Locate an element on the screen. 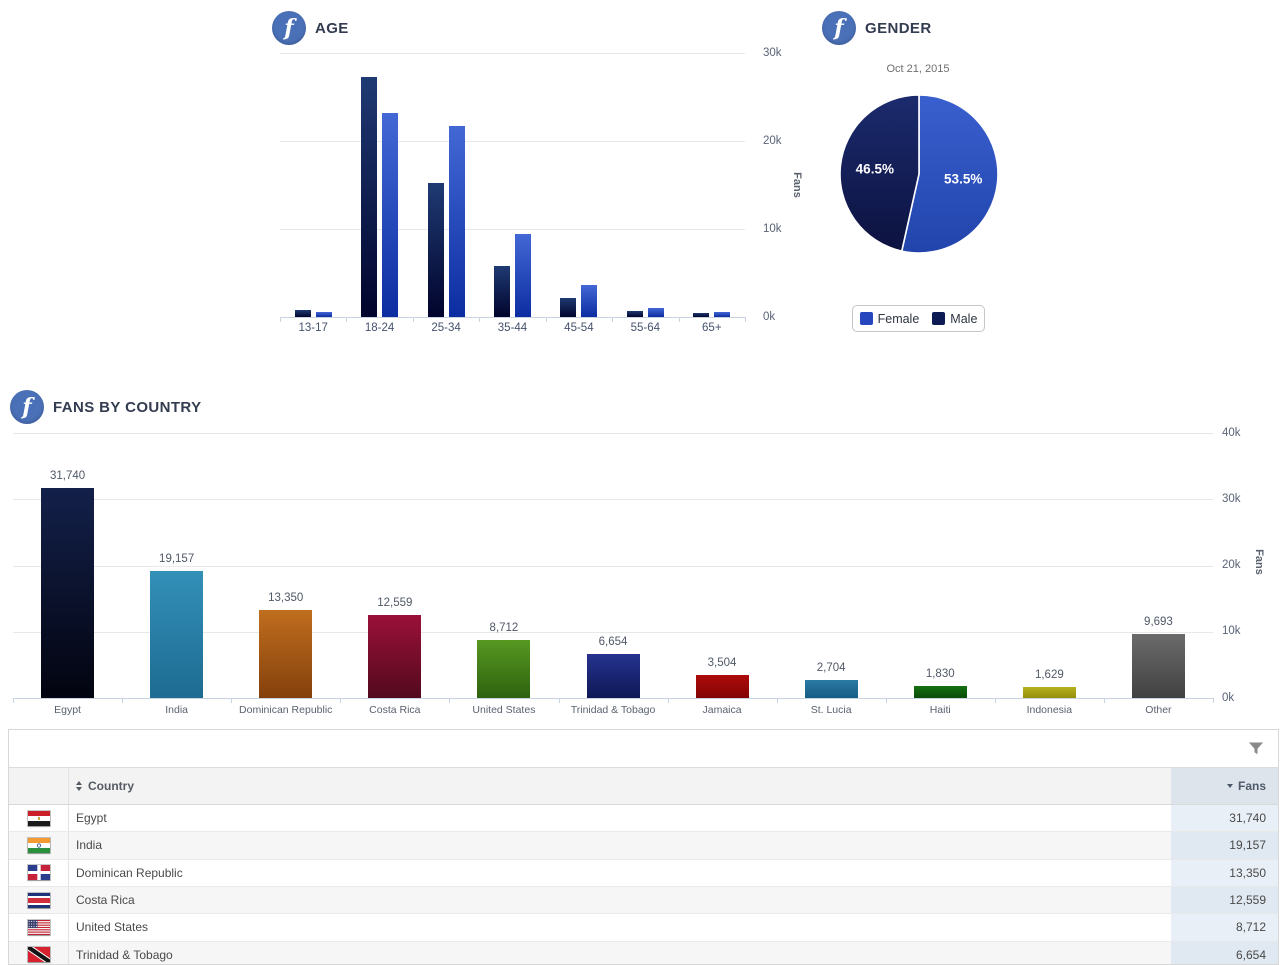 The height and width of the screenshot is (965, 1287). table-row-india: India 19,157 is located at coordinates (643, 846).